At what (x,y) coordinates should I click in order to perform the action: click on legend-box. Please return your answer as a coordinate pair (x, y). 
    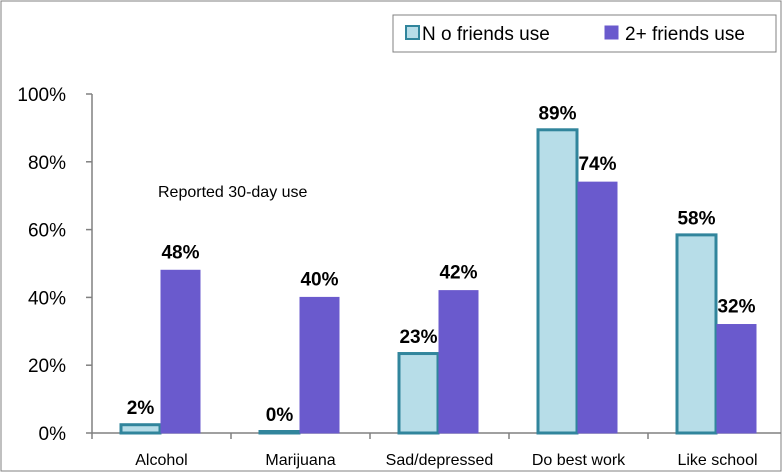
    Looking at the image, I should click on (584, 33).